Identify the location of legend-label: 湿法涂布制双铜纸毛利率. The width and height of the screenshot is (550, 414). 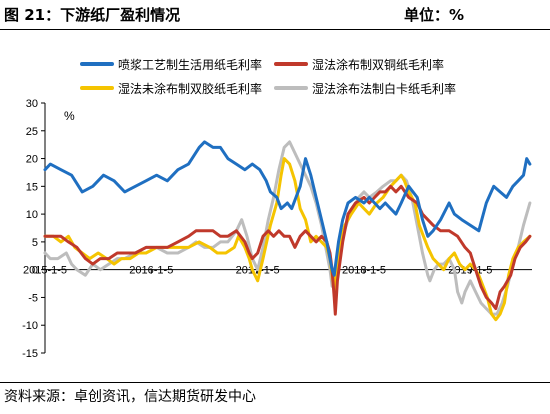
(378, 64).